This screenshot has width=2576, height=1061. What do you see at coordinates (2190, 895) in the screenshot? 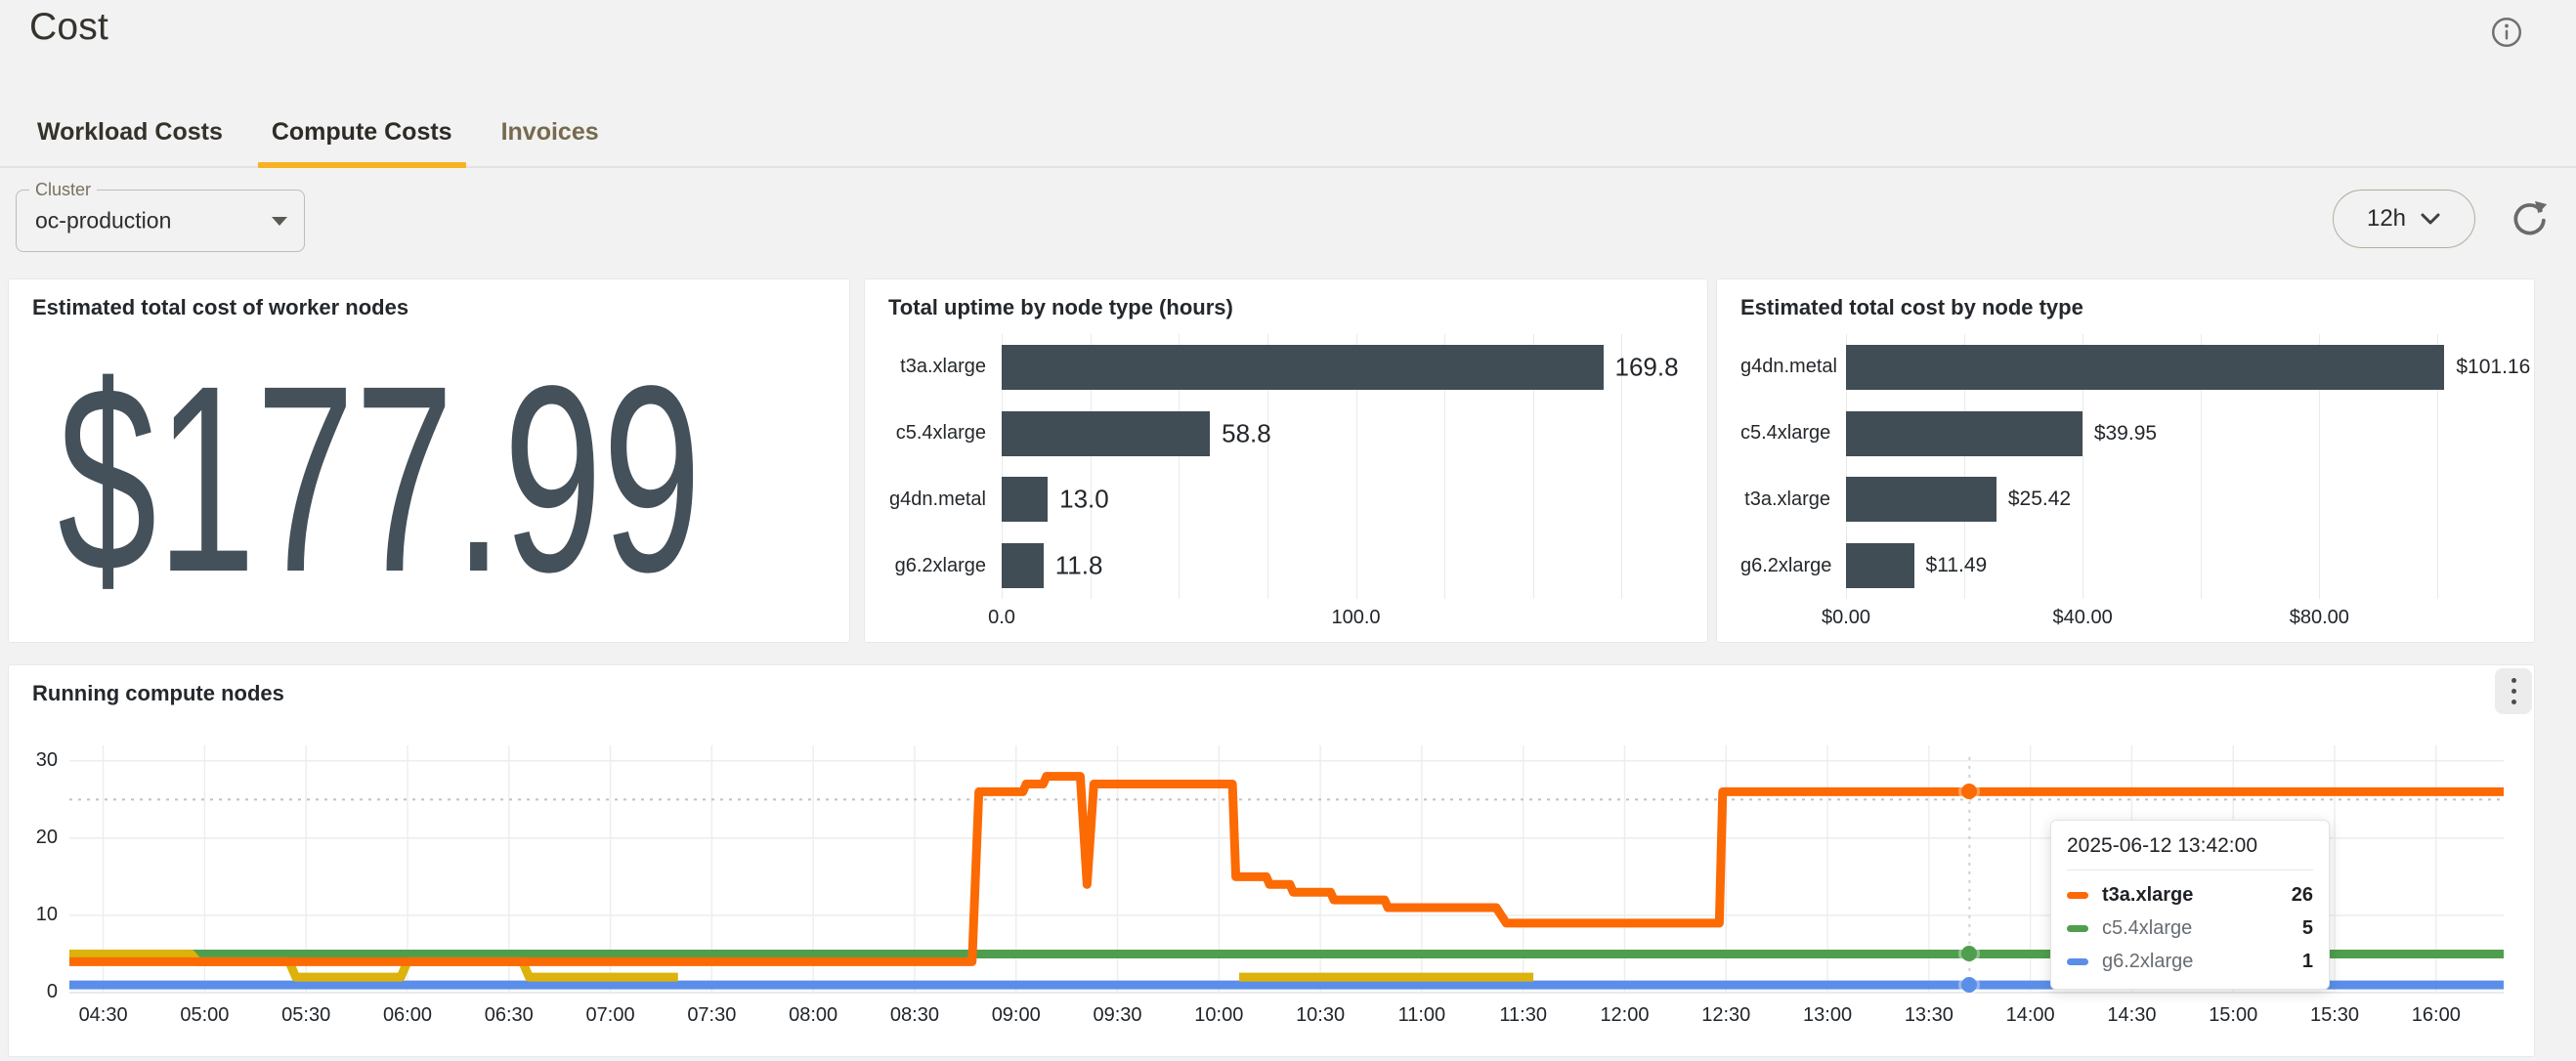
I see `tooltip-row: t3a.xlarge 26` at bounding box center [2190, 895].